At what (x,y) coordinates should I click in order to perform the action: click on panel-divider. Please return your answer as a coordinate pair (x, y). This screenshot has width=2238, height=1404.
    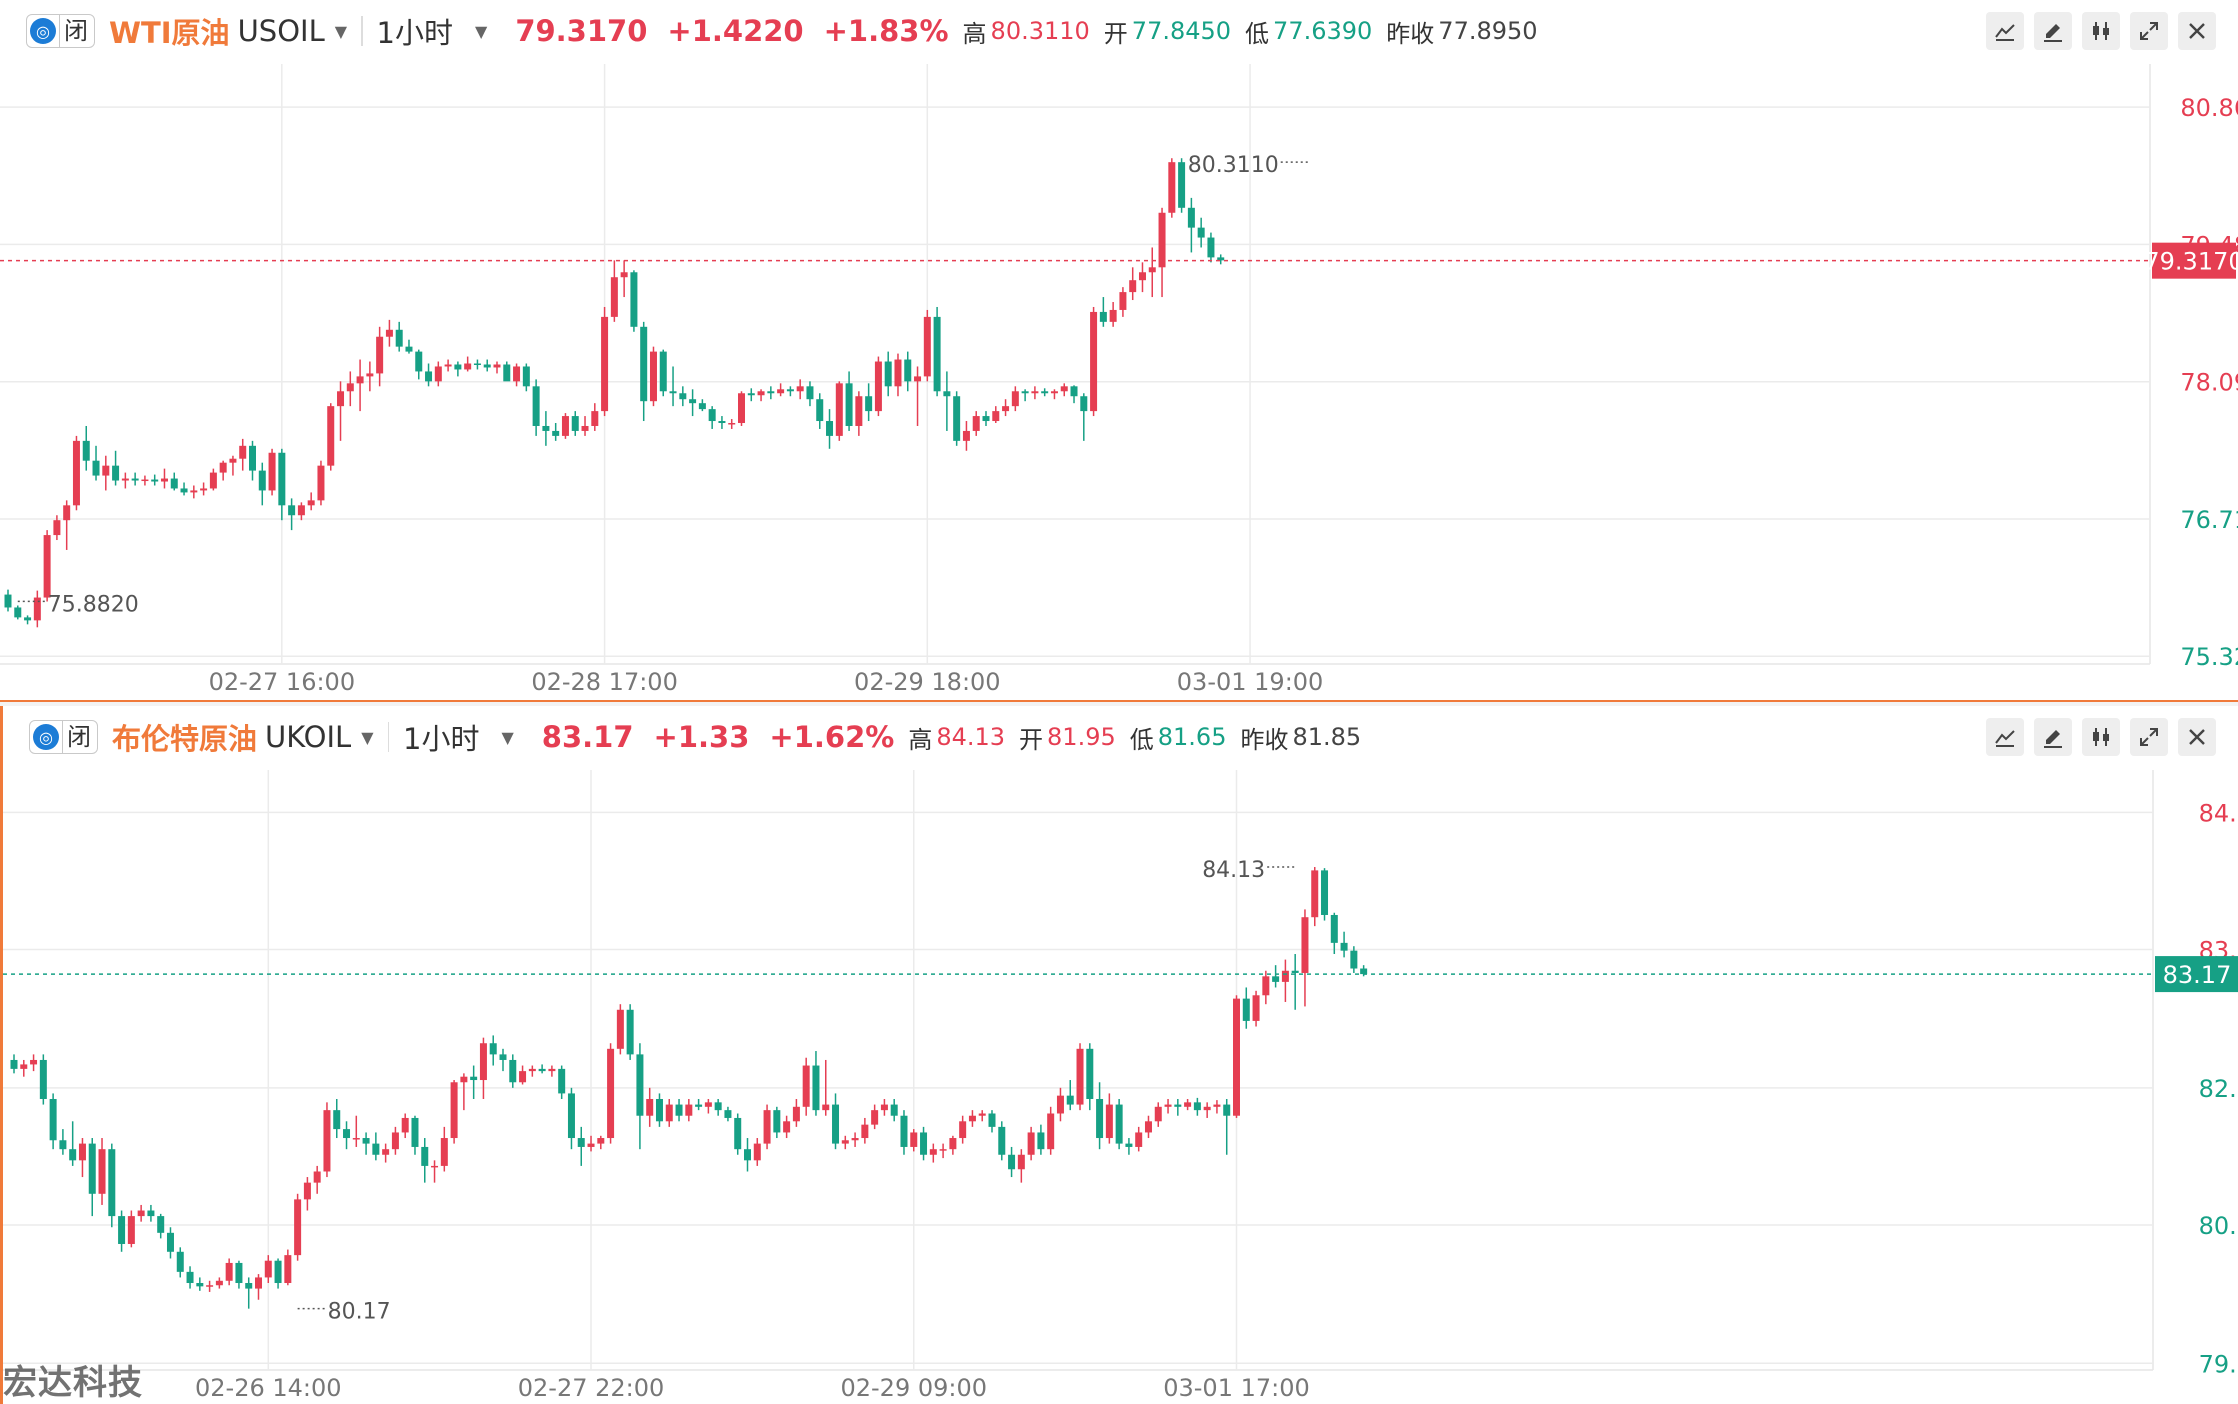
    Looking at the image, I should click on (1119, 703).